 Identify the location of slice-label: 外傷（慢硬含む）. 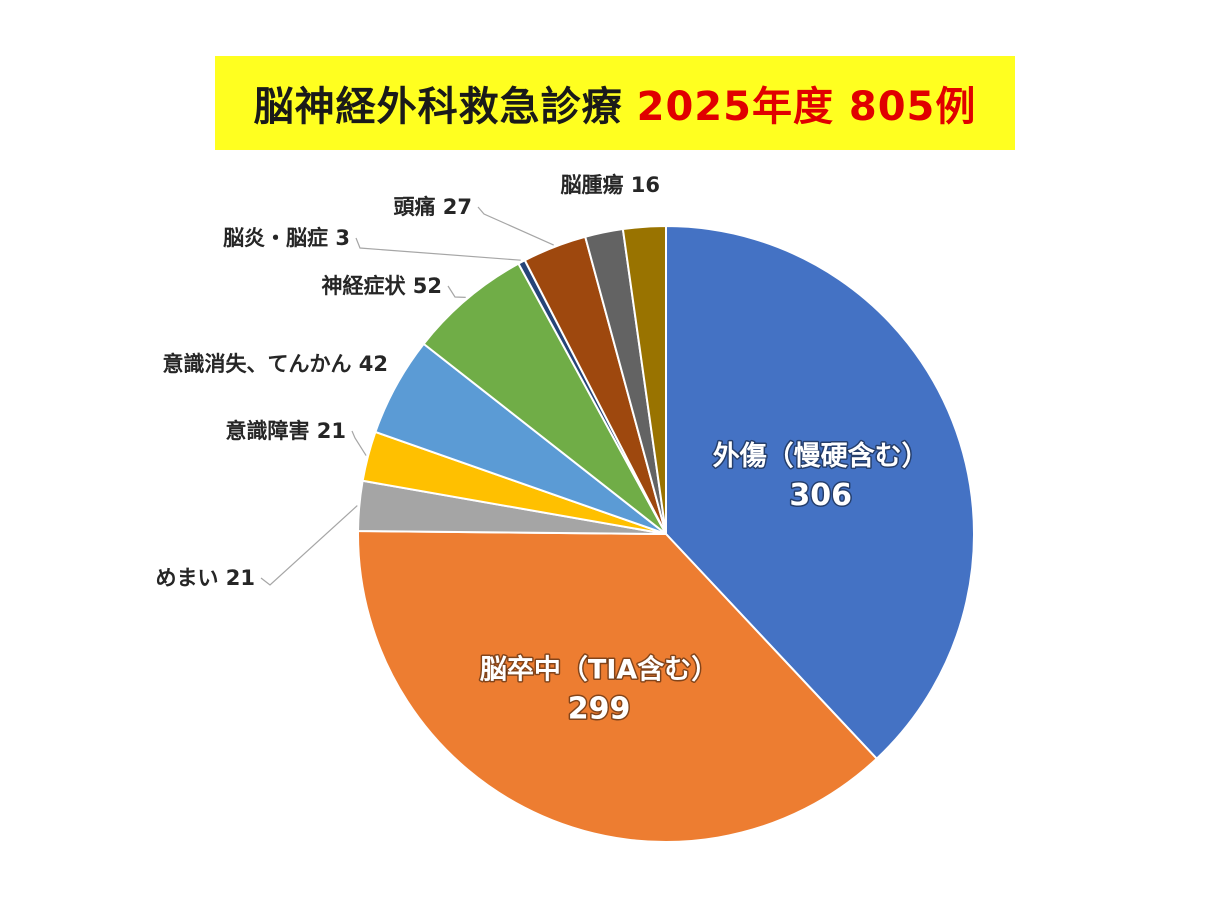
(821, 456).